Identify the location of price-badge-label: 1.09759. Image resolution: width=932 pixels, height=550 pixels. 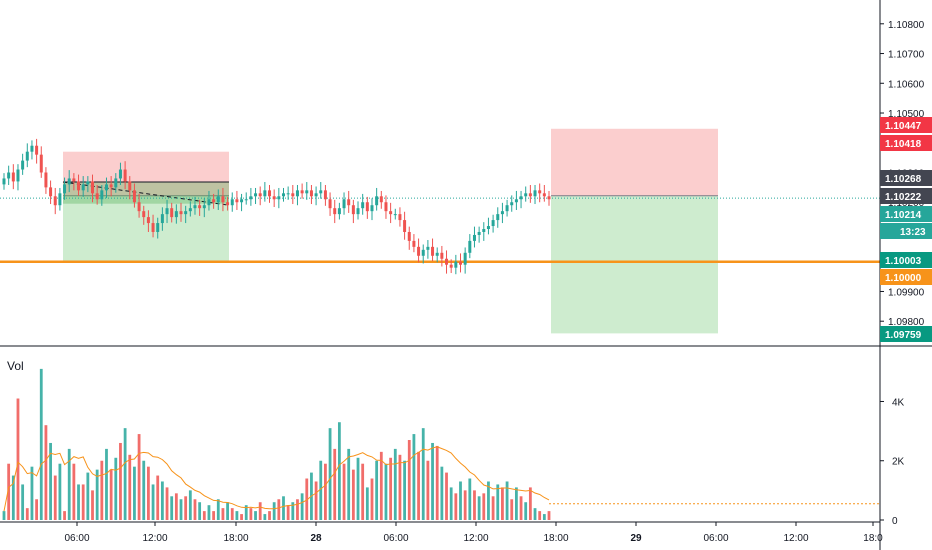
(903, 335).